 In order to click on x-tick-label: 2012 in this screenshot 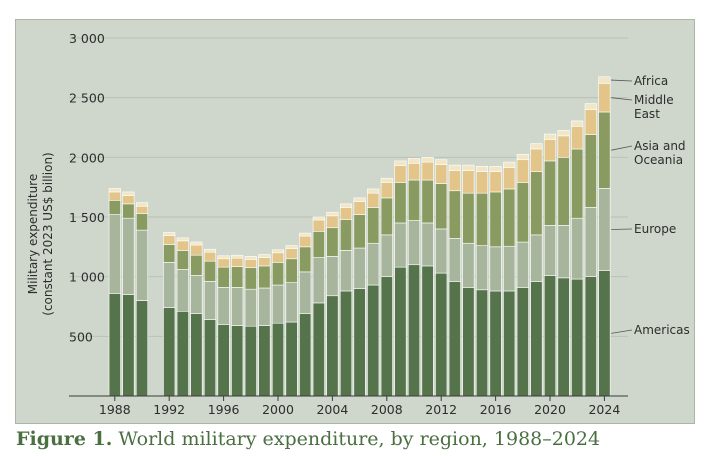, I will do `click(441, 409)`.